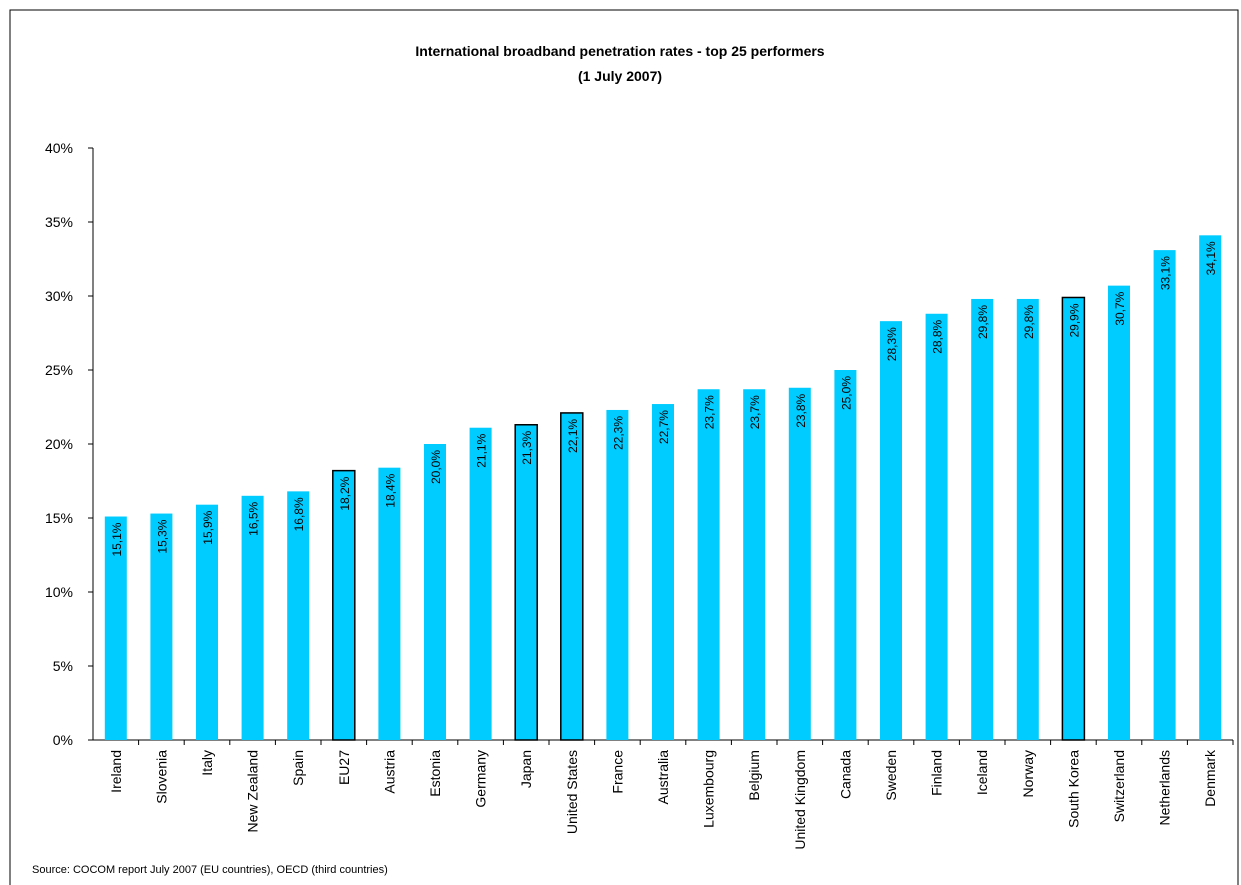  What do you see at coordinates (617, 772) in the screenshot?
I see `x-tick-label: France` at bounding box center [617, 772].